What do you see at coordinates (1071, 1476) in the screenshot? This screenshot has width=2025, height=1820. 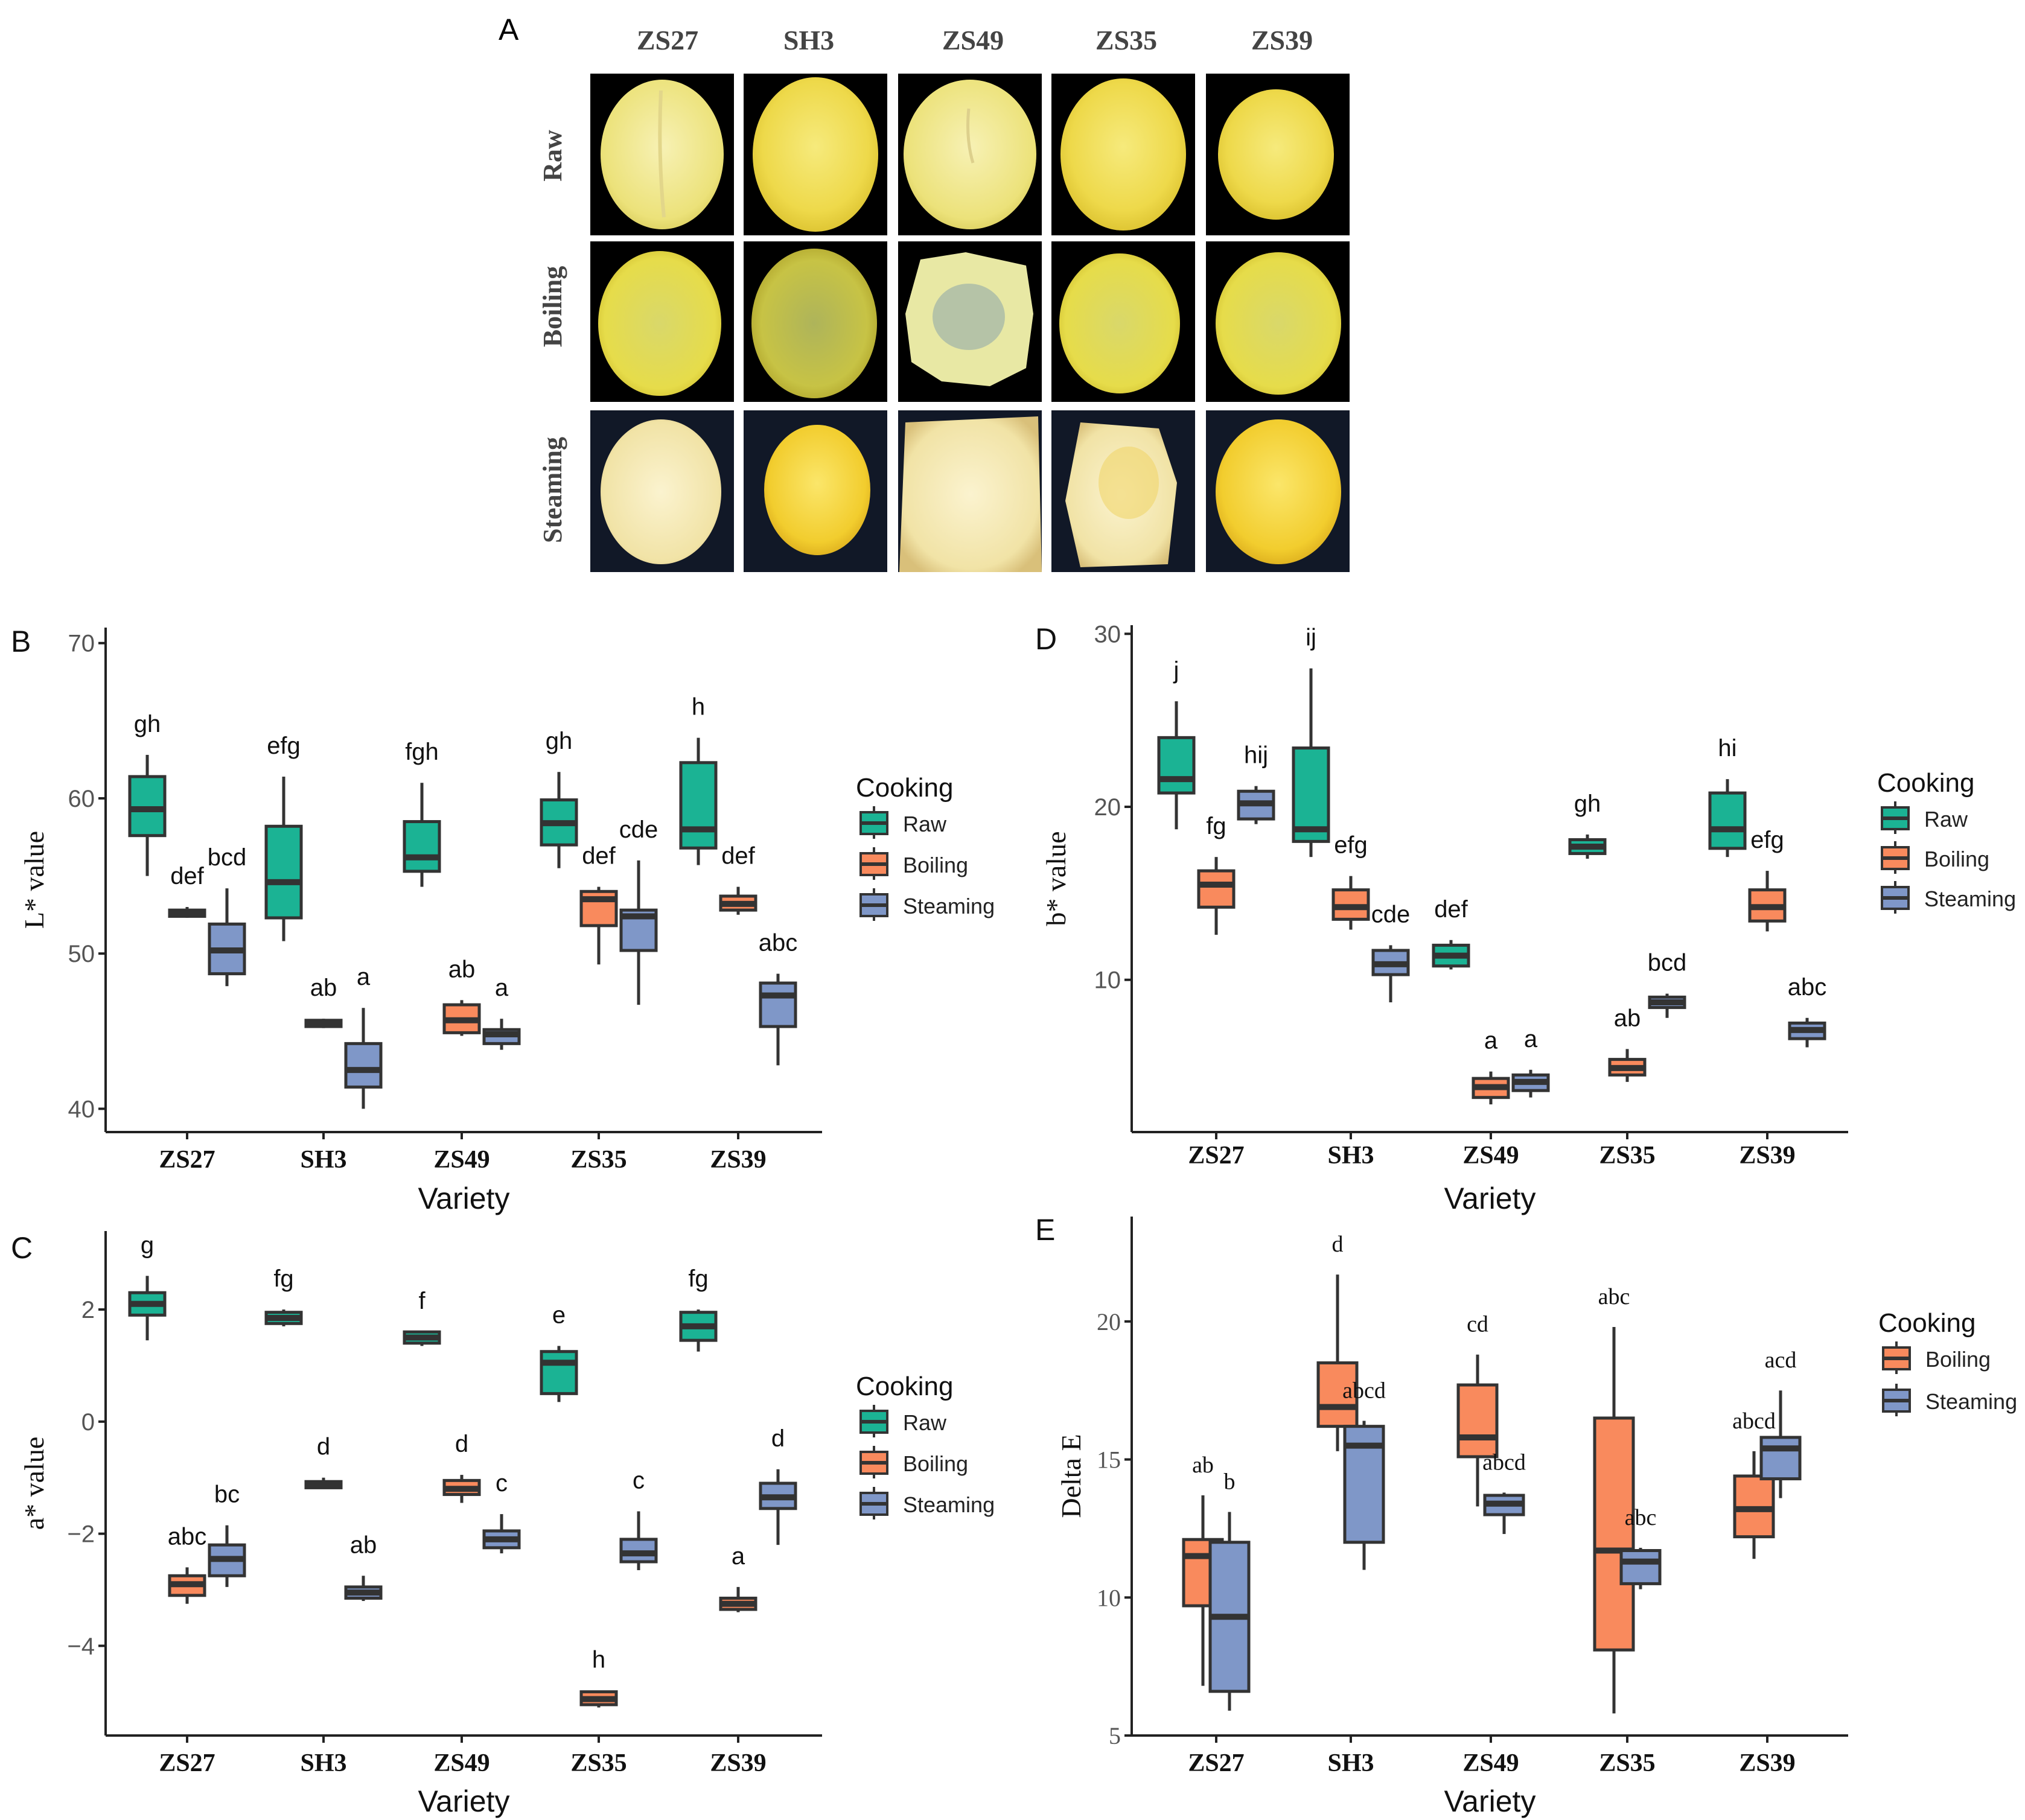 I see `y-axis-label: Delta E` at bounding box center [1071, 1476].